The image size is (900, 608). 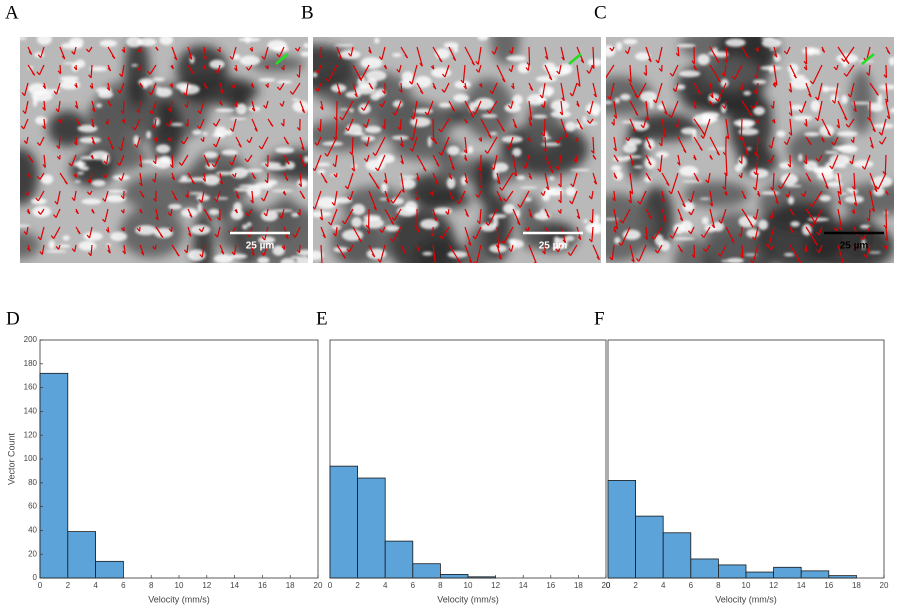 What do you see at coordinates (31, 411) in the screenshot?
I see `y-tick-label: 140` at bounding box center [31, 411].